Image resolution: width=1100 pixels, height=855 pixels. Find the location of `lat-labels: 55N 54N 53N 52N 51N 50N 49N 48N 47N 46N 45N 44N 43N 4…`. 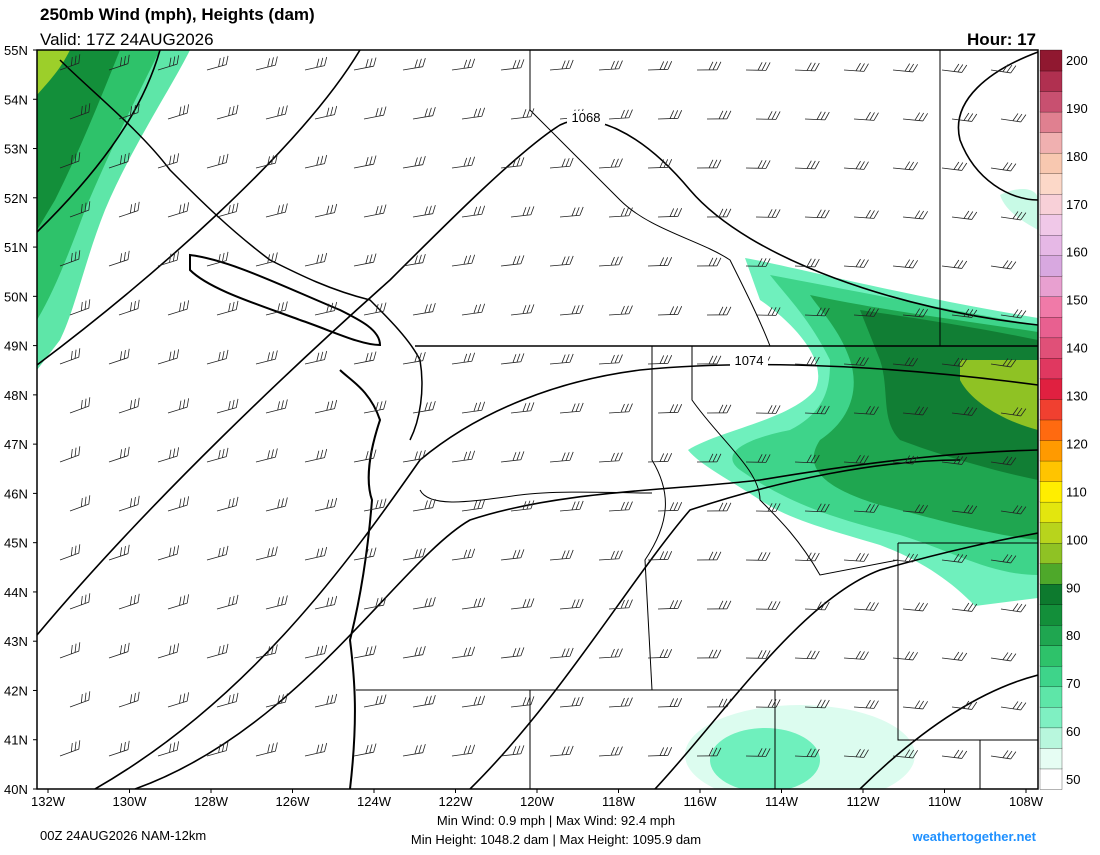

lat-labels: 55N 54N 53N 52N 51N 50N 49N 48N 47N 46N 45N 44N 43N 4… is located at coordinates (20, 420).